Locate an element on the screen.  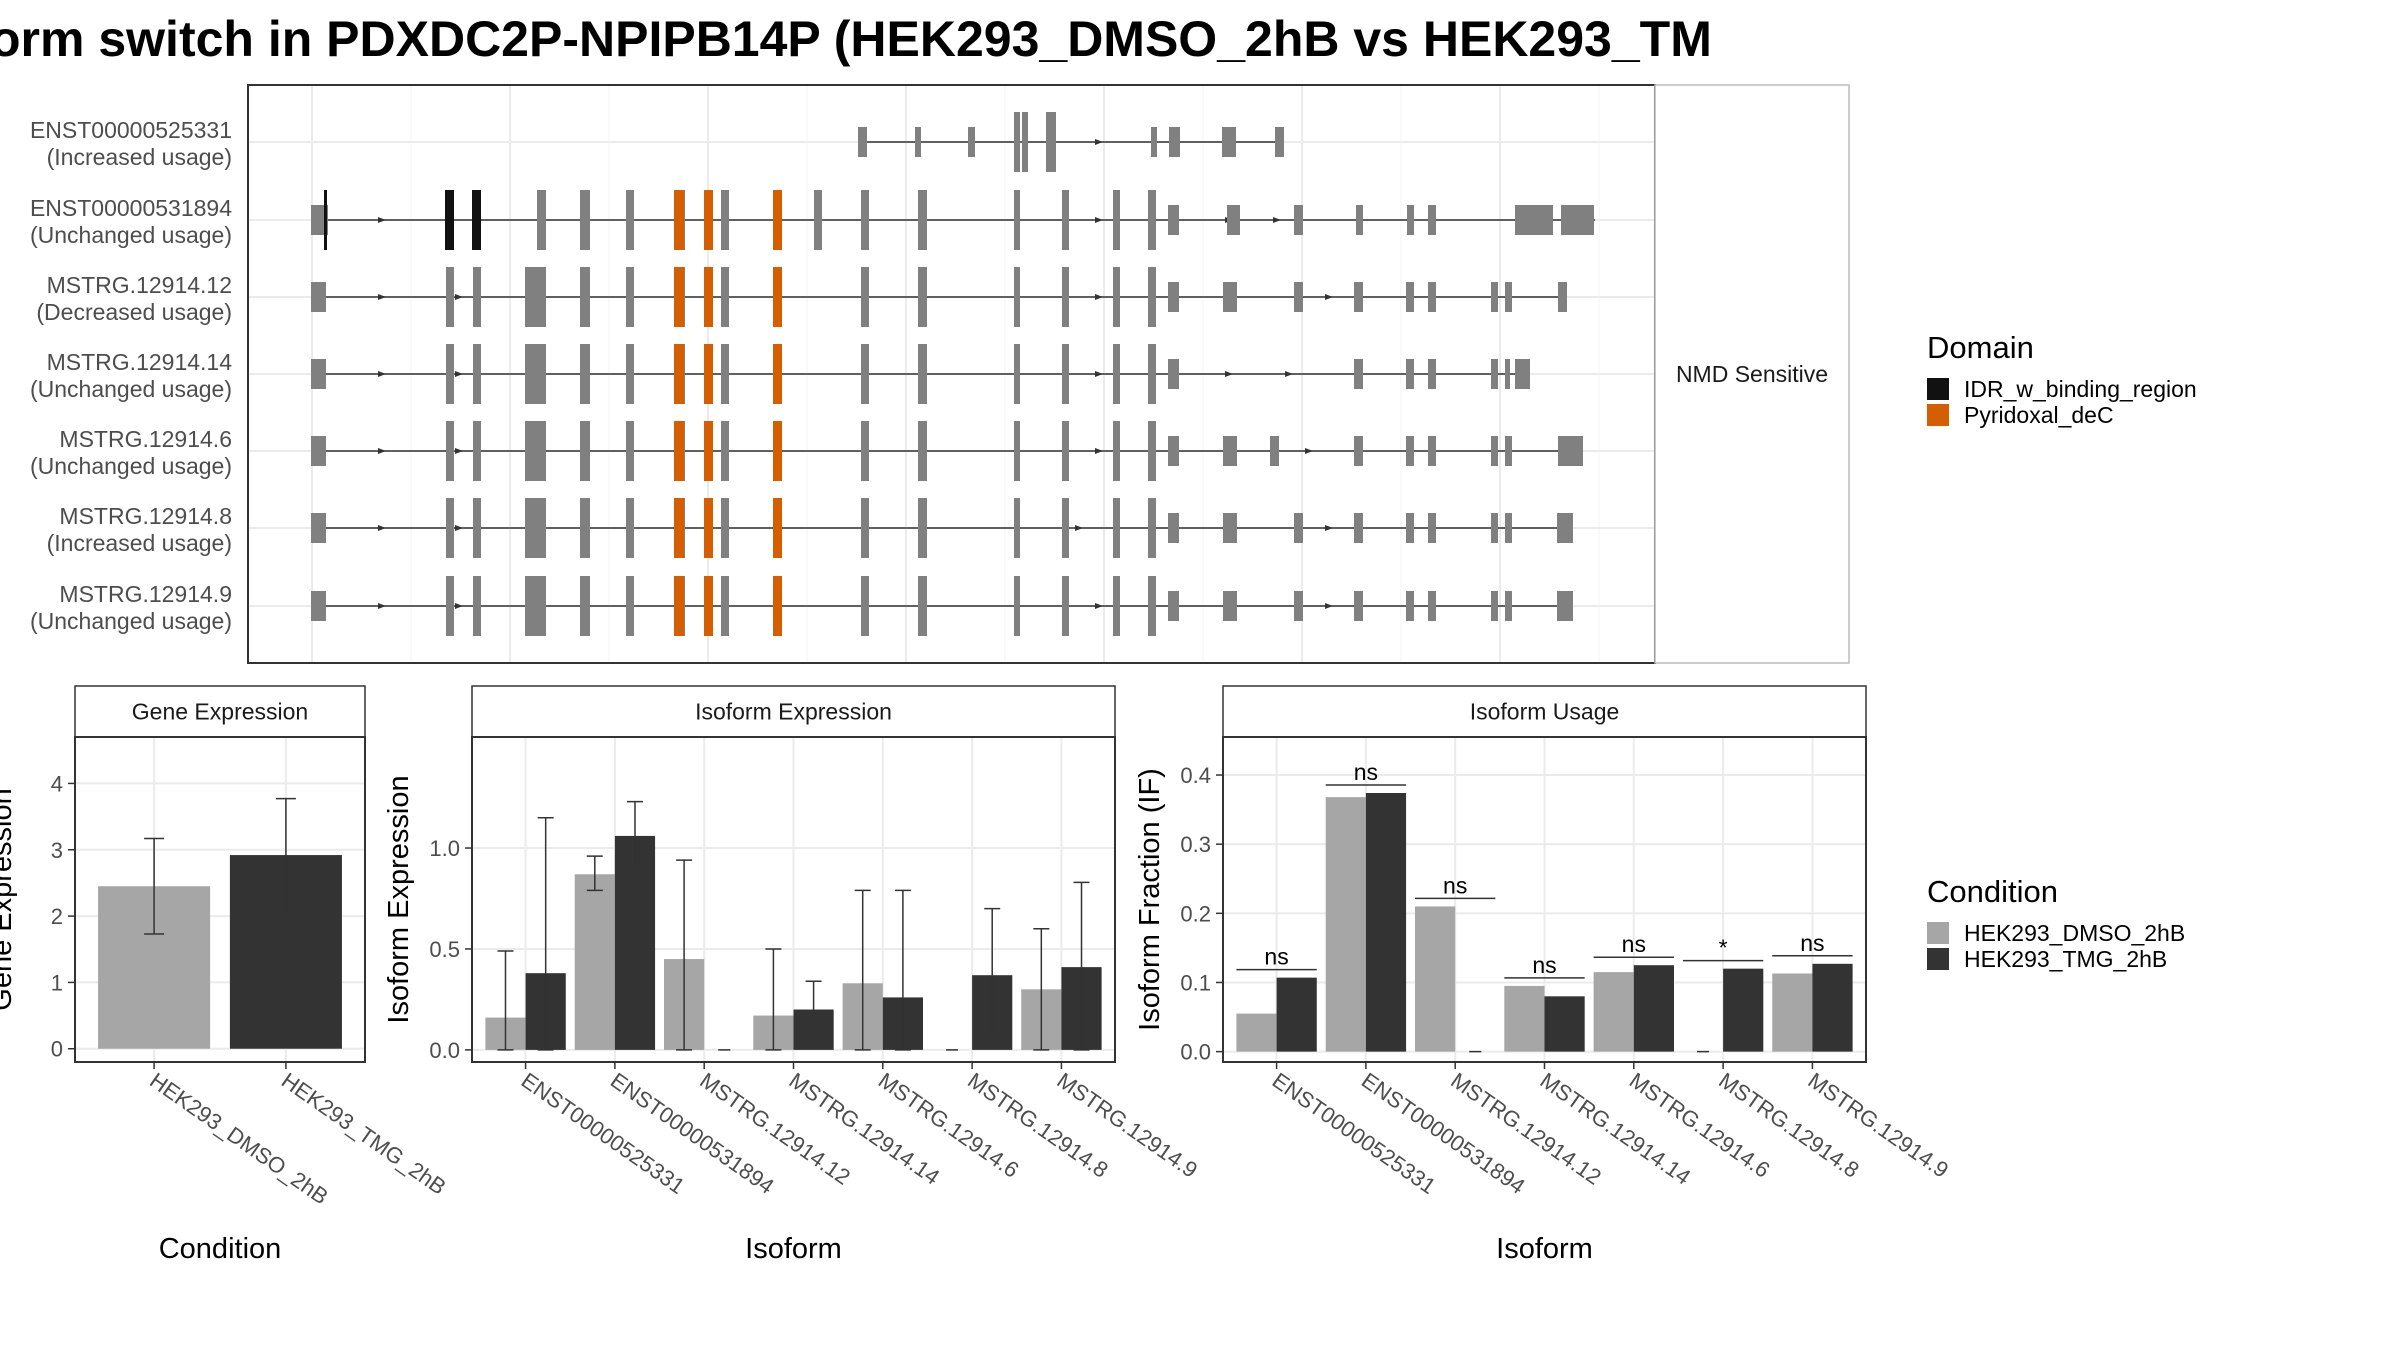
domain-legend-label: Pyridoxal_deC is located at coordinates (2039, 415).